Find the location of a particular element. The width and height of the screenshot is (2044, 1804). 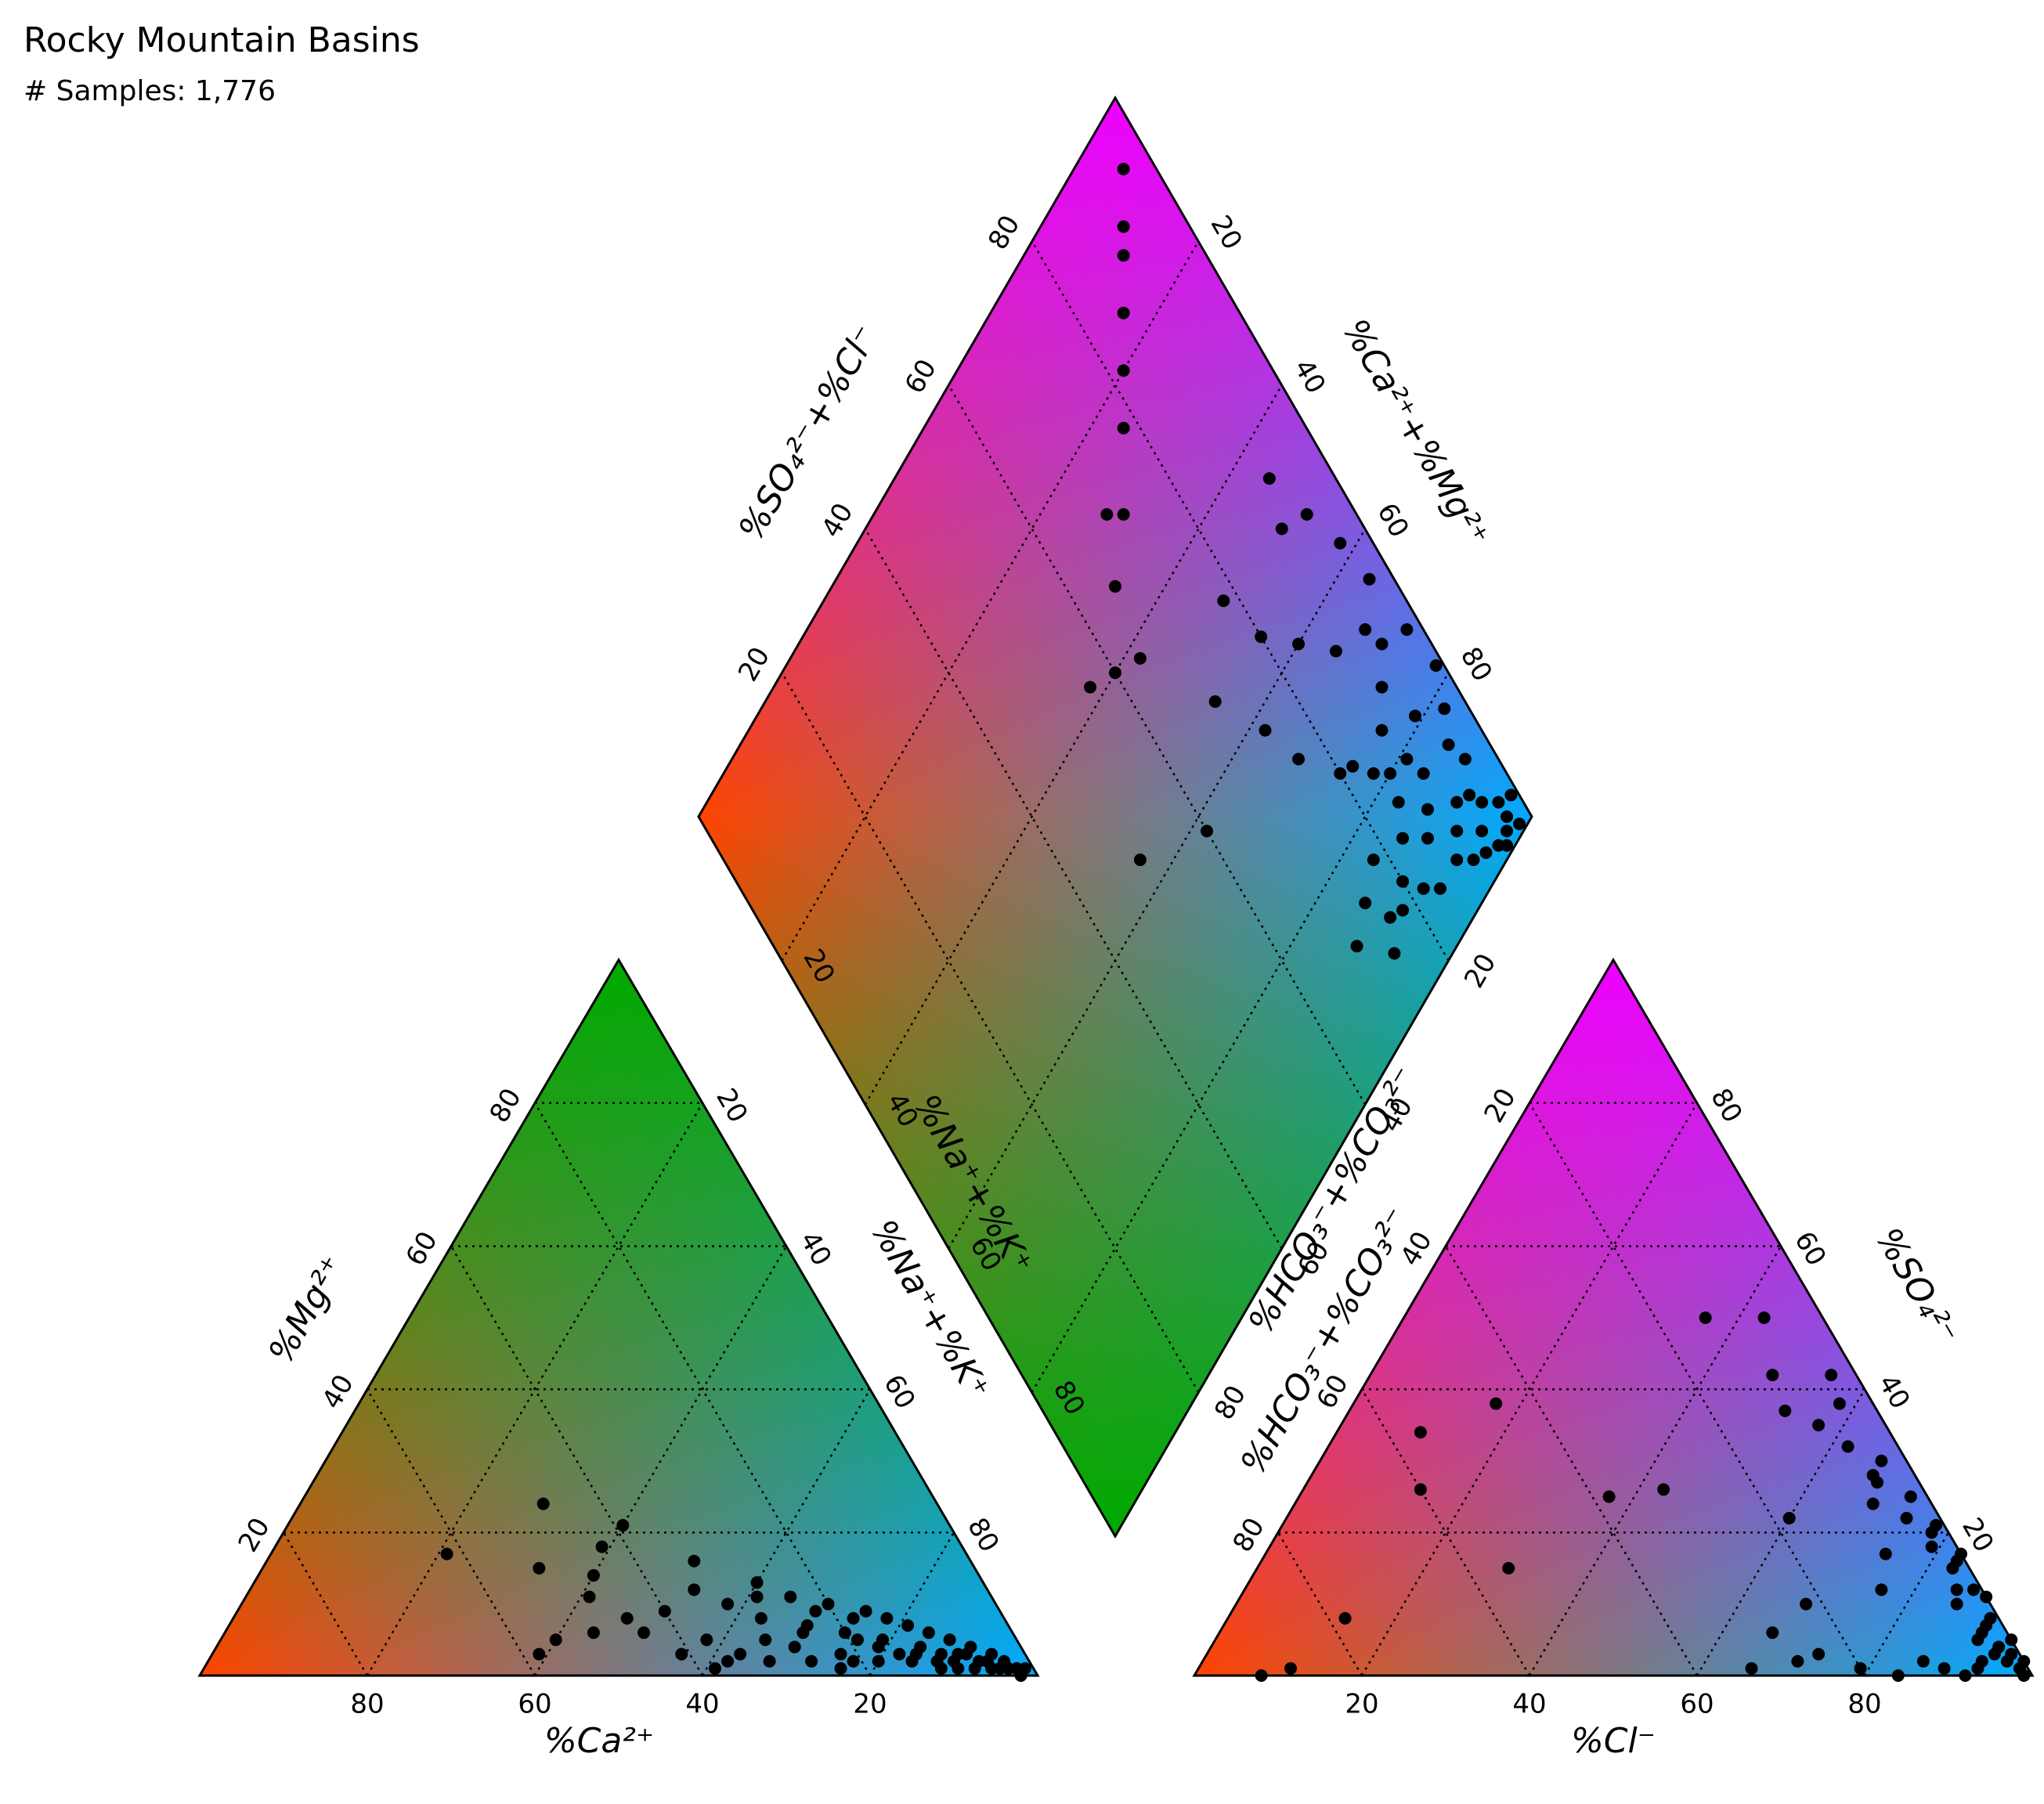

anion-tick-hco3-20: 20 is located at coordinates (1500, 1105).